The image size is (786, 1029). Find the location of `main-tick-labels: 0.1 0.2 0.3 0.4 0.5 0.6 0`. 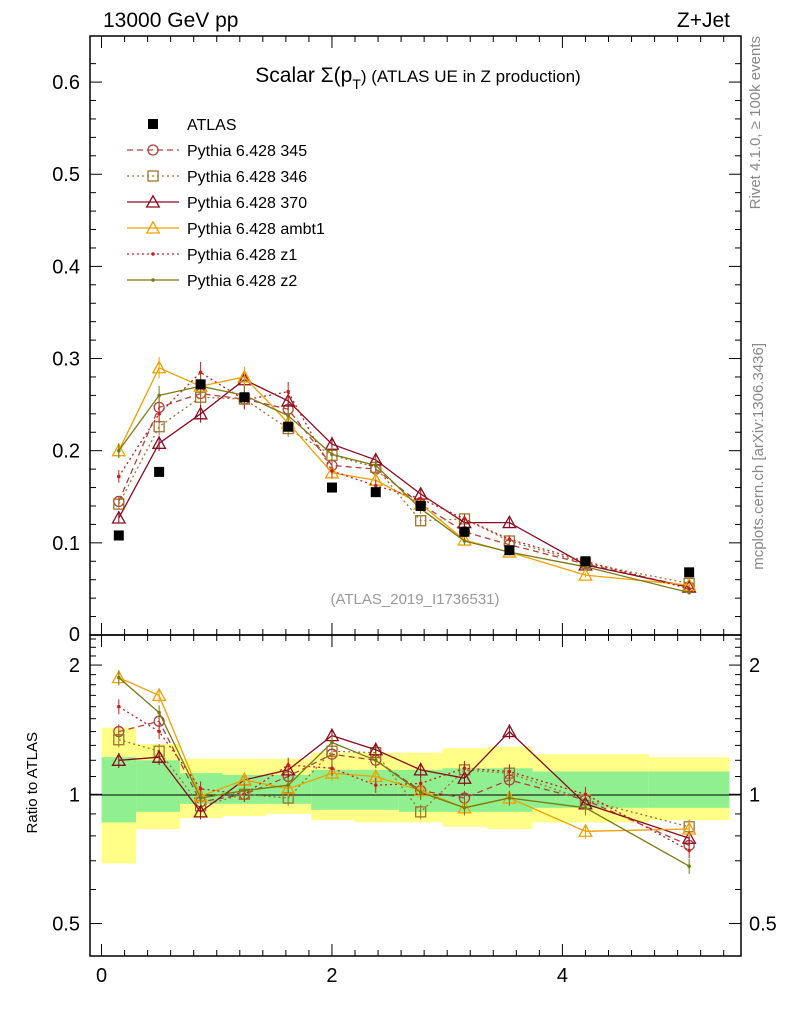

main-tick-labels: 0.1 0.2 0.3 0.4 0.5 0.6 0 is located at coordinates (66, 359).